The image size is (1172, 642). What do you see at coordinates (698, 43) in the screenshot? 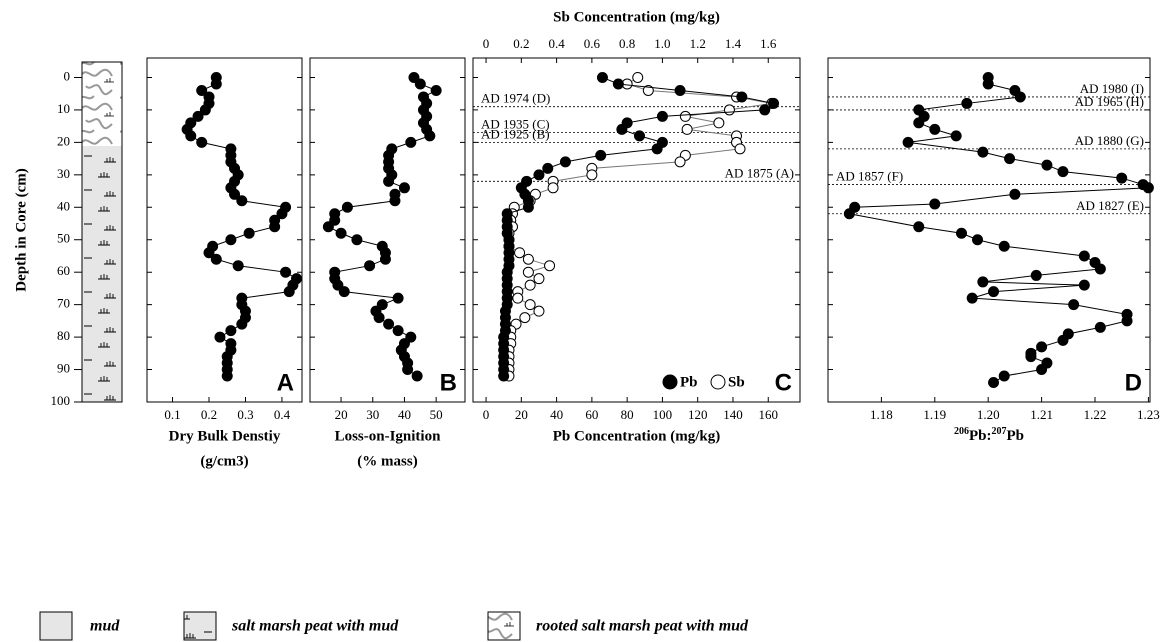
I see `x2-tick-label: 1.2` at bounding box center [698, 43].